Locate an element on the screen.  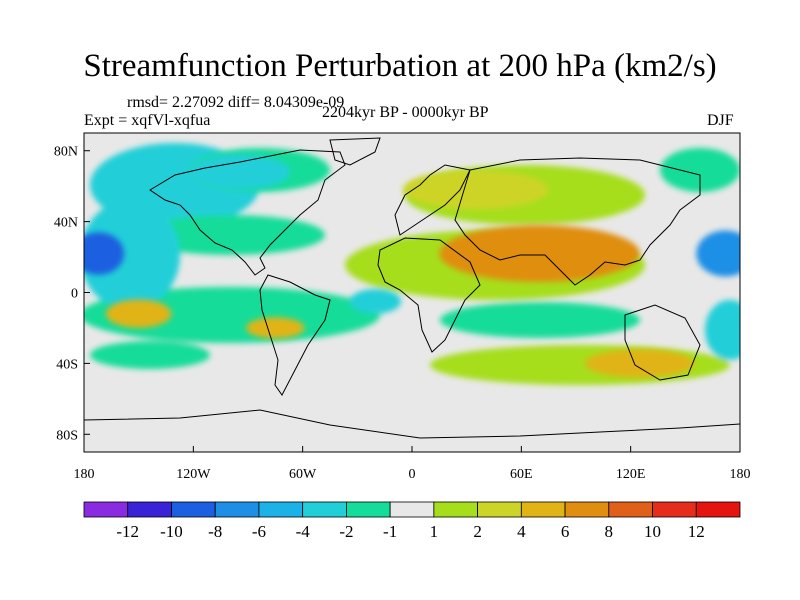
x-axis-ticks: 180 120W 60W 0 60E 120E 180 is located at coordinates (412, 464).